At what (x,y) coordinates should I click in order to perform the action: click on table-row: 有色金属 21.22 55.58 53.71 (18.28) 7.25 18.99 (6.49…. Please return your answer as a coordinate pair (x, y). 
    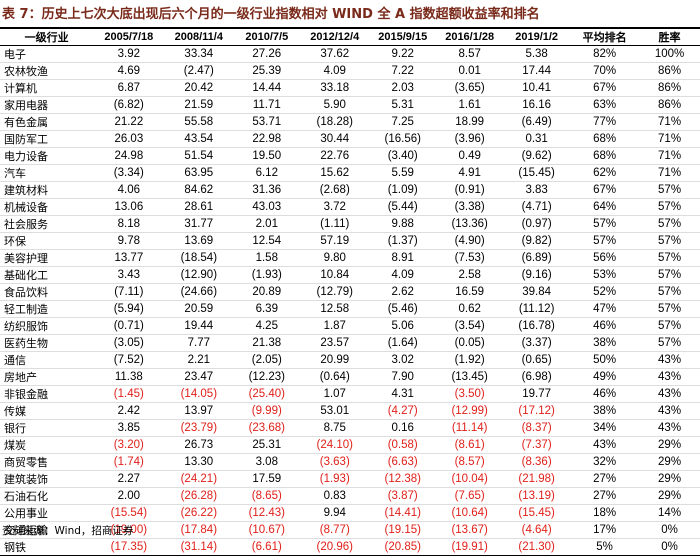
    Looking at the image, I should click on (350, 122).